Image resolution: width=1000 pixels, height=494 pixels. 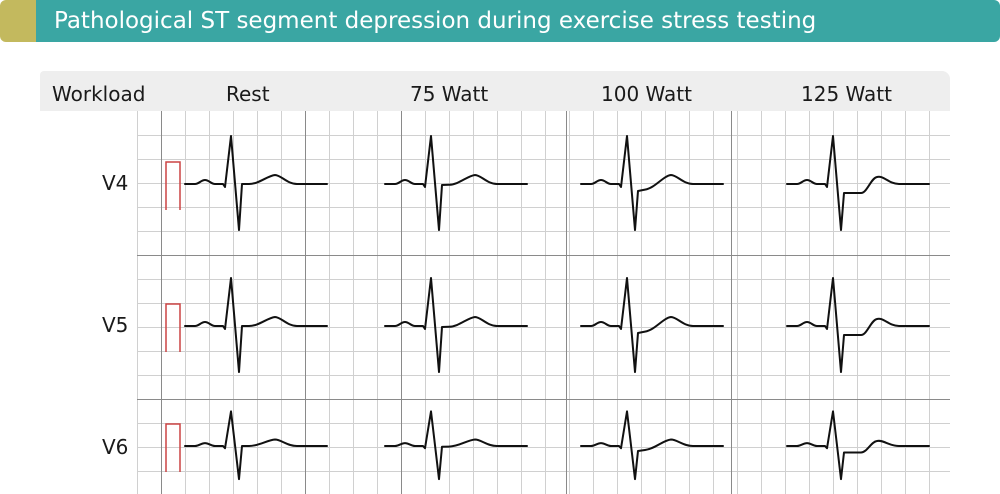 I want to click on ecg-trace-v4-100-watt, so click(x=652, y=183).